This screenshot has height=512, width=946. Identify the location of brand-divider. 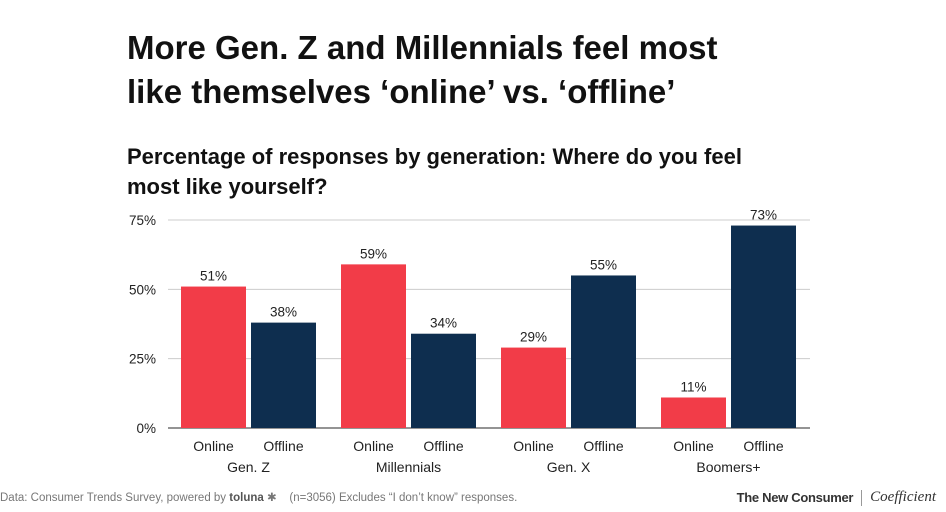
(862, 497).